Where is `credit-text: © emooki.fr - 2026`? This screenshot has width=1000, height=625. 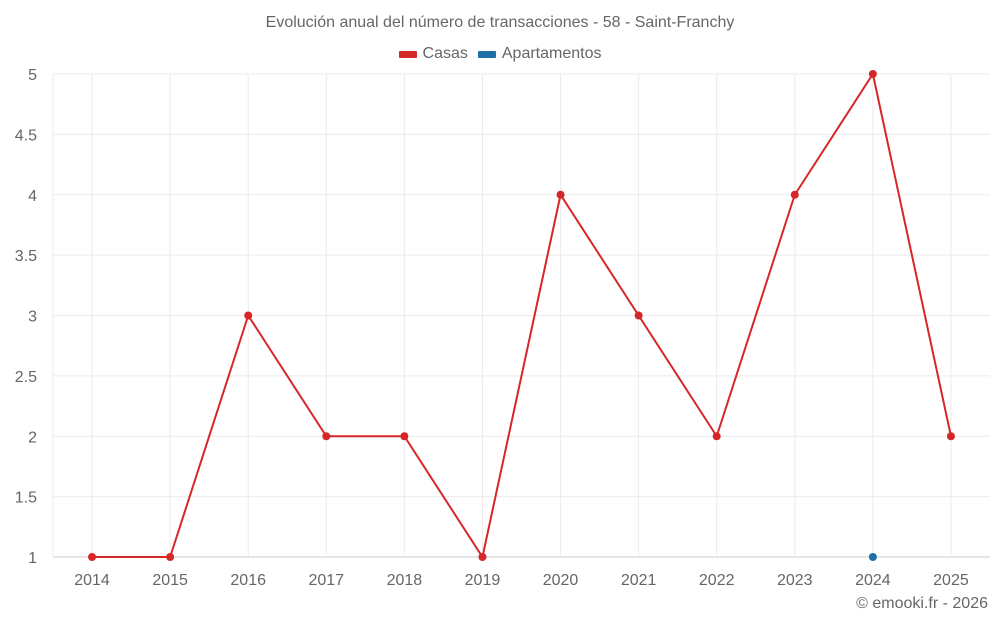 credit-text: © emooki.fr - 2026 is located at coordinates (922, 603).